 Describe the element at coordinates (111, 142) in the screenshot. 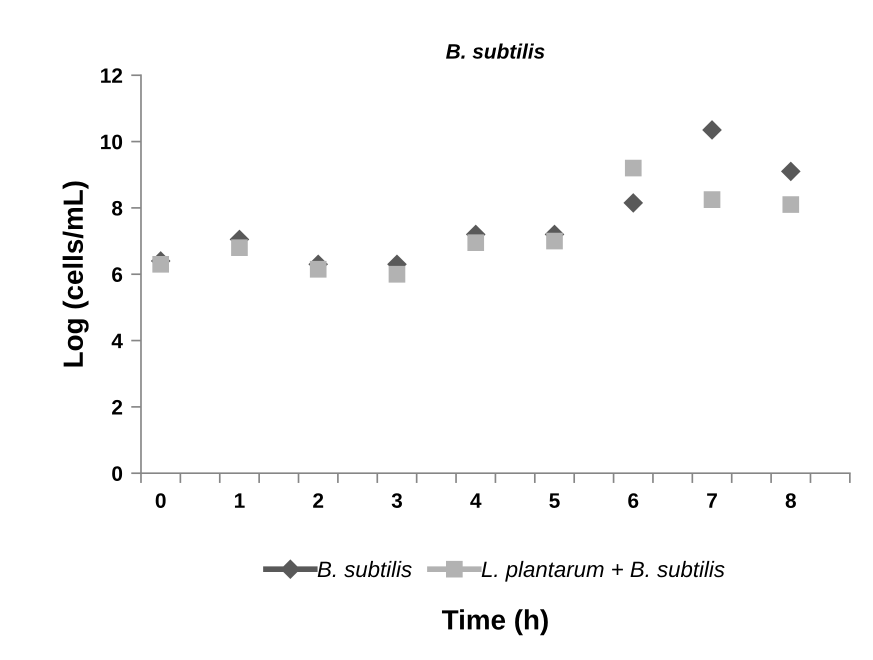

I see `y-tick-label: 10` at that location.